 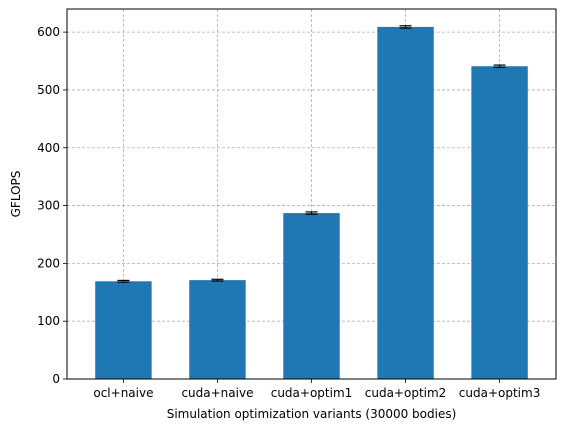 What do you see at coordinates (311, 296) in the screenshot?
I see `bar-cuda+optim1` at bounding box center [311, 296].